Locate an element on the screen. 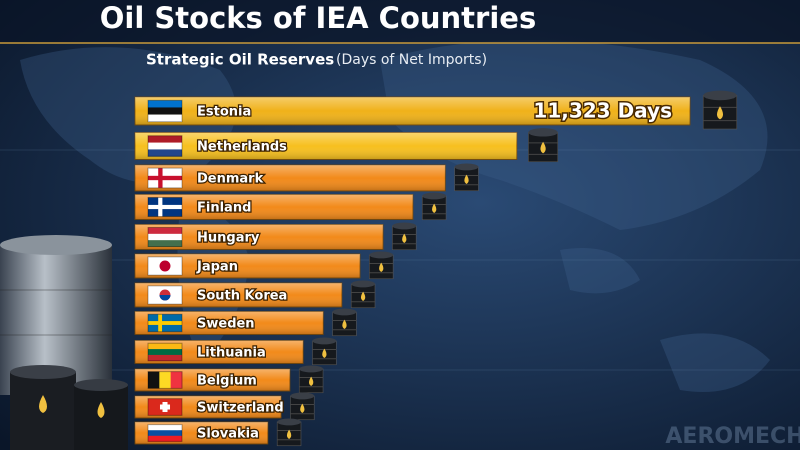 This screenshot has width=800, height=450. category-label: Belgium is located at coordinates (227, 381).